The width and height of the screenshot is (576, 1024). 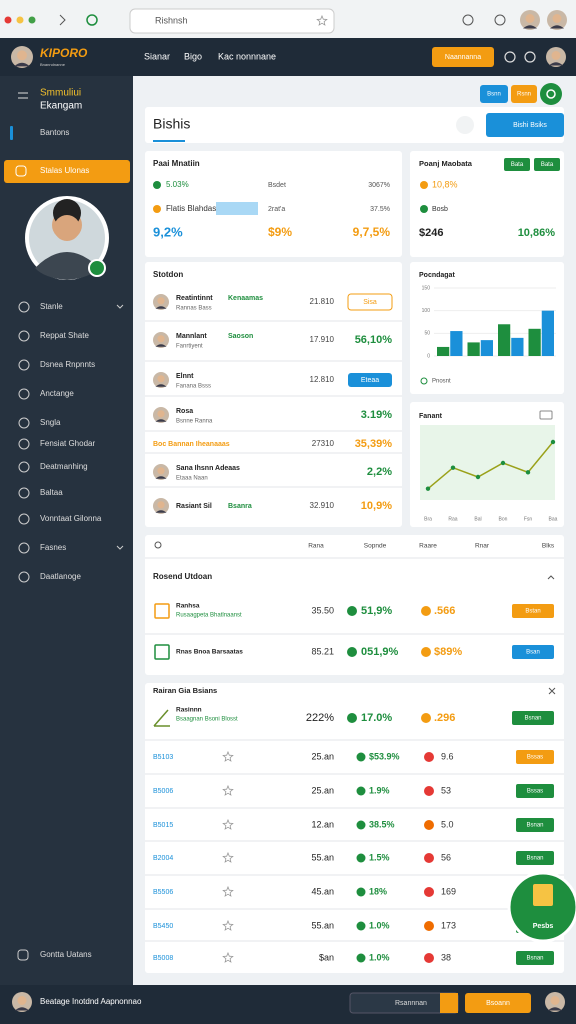 I want to click on close-icon, so click(x=552, y=691).